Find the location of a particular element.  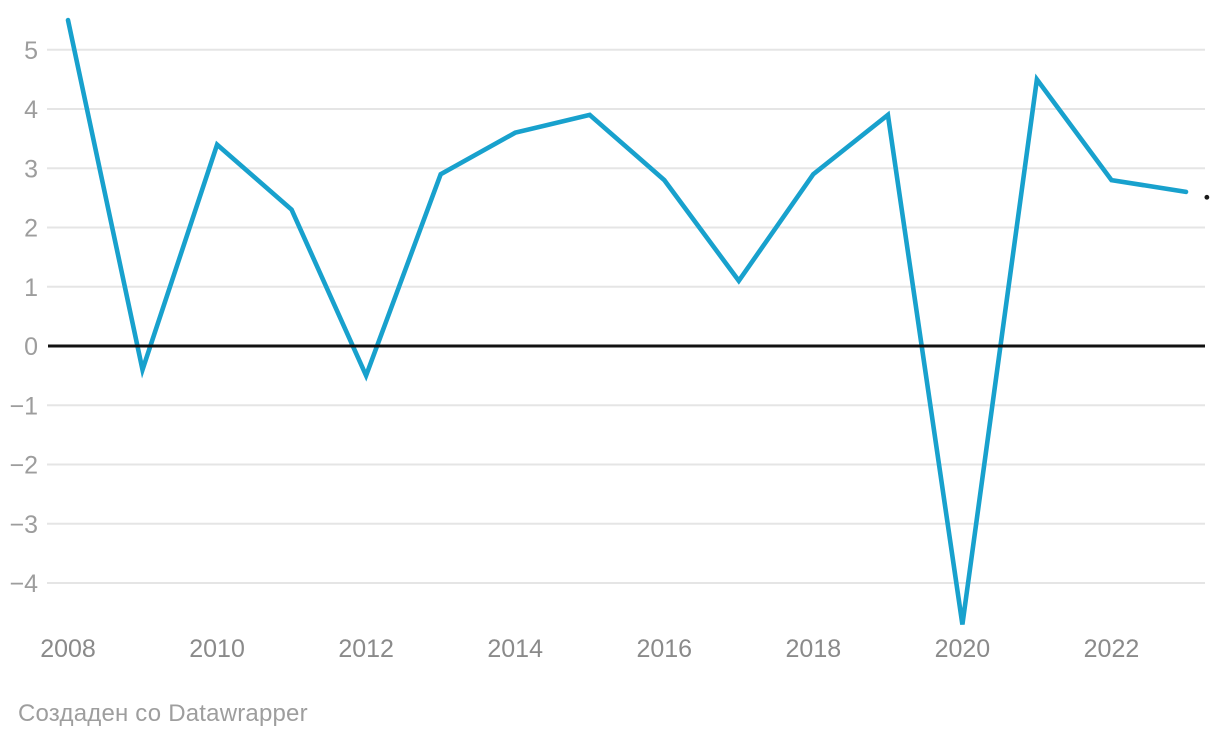

y-axis-tick-label: −1 is located at coordinates (23, 406).